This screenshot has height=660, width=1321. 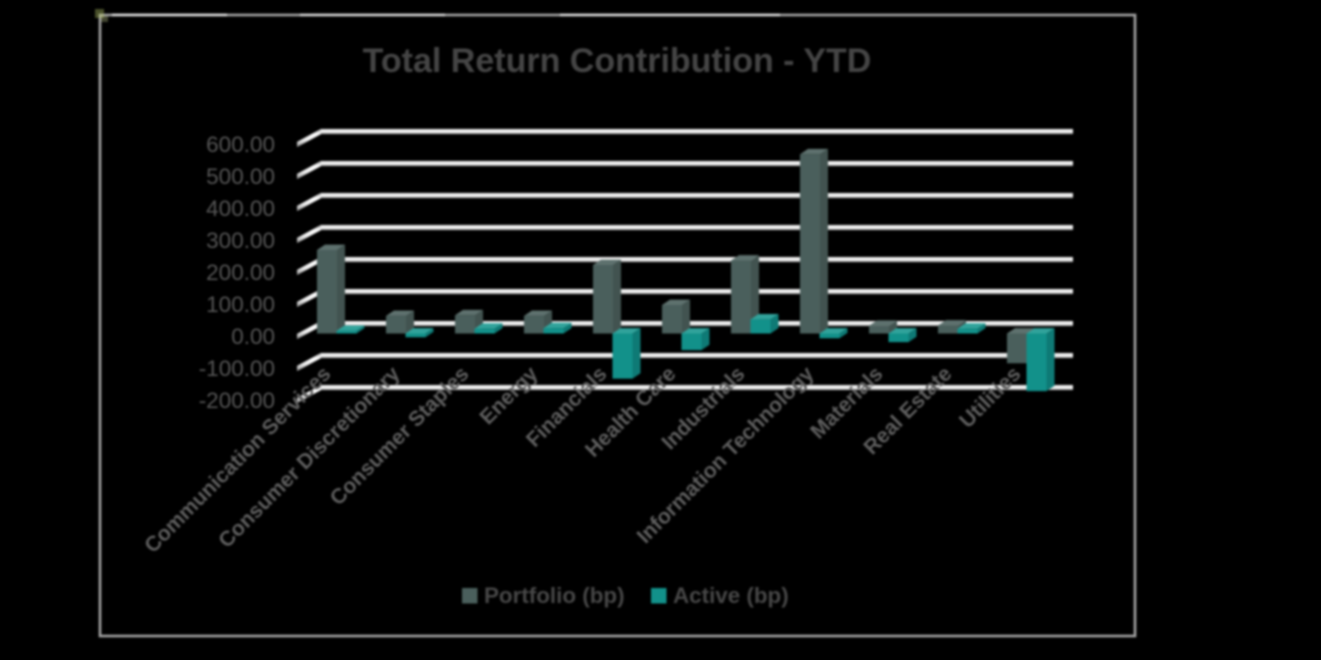 I want to click on svg-text: 400.00, so click(x=240, y=208).